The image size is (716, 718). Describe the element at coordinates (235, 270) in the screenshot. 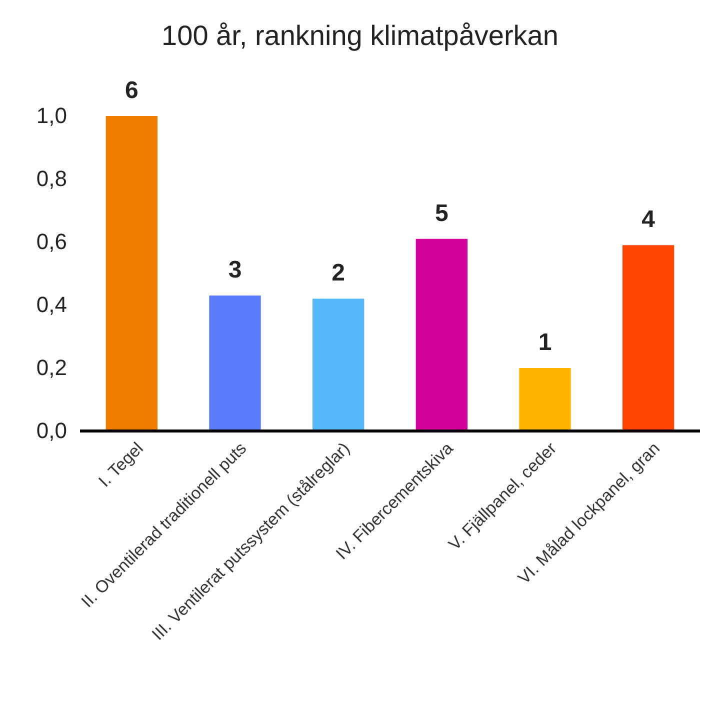

I see `annotation: 3` at that location.